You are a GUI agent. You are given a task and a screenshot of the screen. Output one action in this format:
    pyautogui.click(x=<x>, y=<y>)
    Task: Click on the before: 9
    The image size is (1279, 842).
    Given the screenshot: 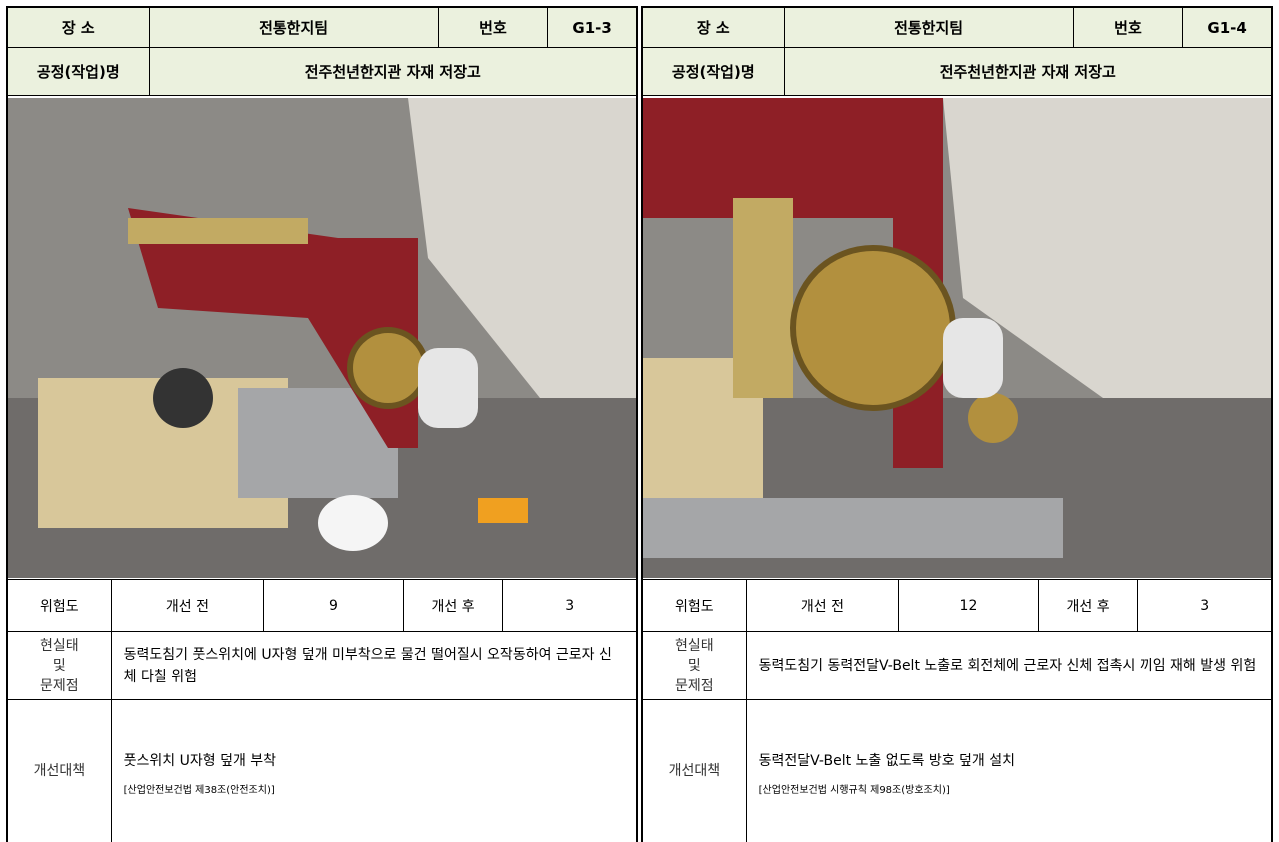 What is the action you would take?
    pyautogui.click(x=334, y=605)
    